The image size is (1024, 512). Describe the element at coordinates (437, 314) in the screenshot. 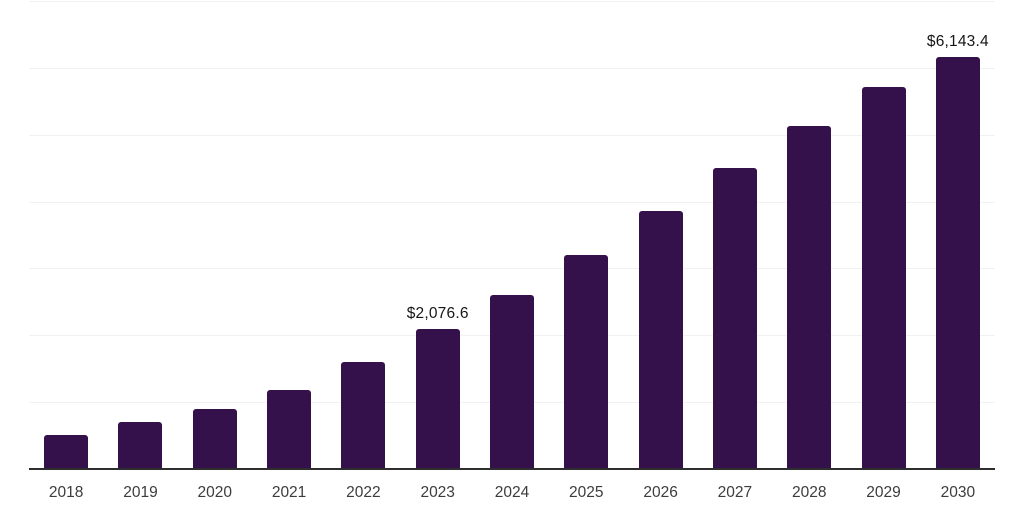

I see `value-label-2023: $2,076.6` at that location.